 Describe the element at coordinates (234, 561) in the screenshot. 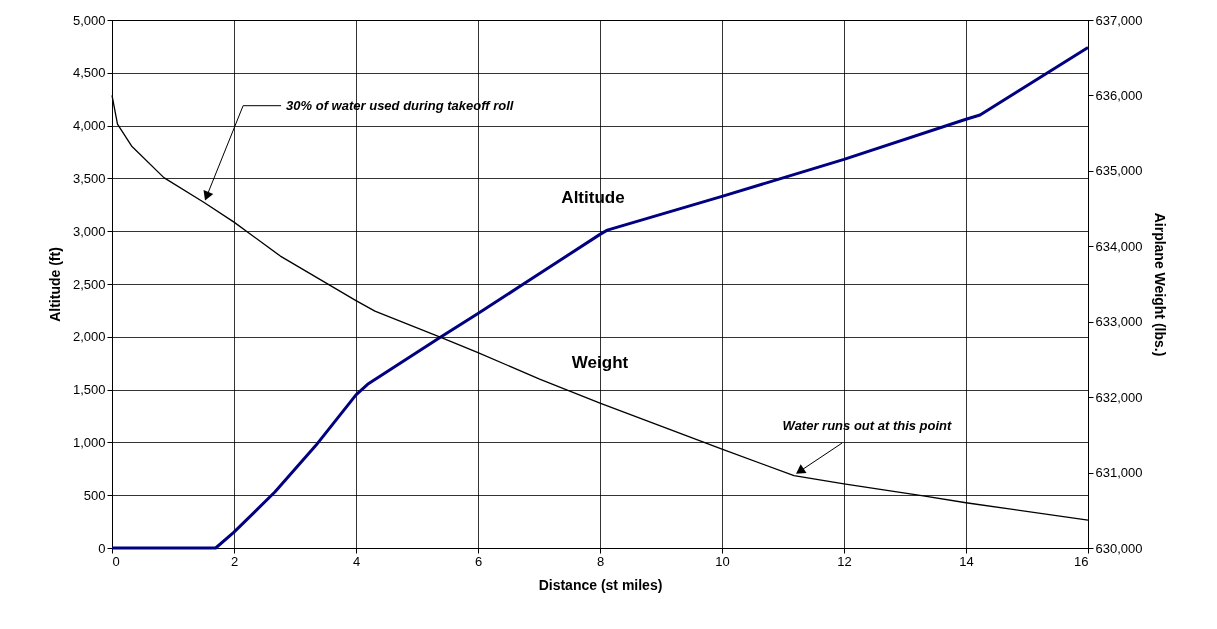

I see `x-tick-label: 2` at that location.